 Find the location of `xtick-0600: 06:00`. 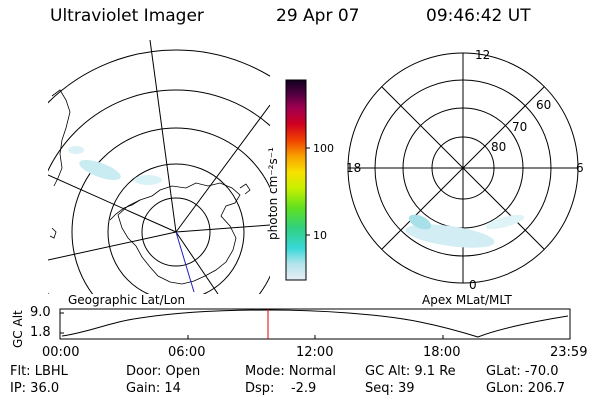

xtick-0600: 06:00 is located at coordinates (187, 352).